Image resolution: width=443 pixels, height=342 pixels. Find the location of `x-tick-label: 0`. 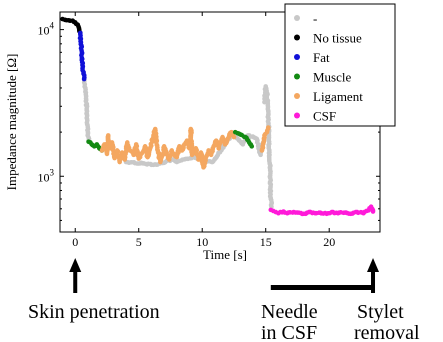

x-tick-label: 0 is located at coordinates (75, 242).